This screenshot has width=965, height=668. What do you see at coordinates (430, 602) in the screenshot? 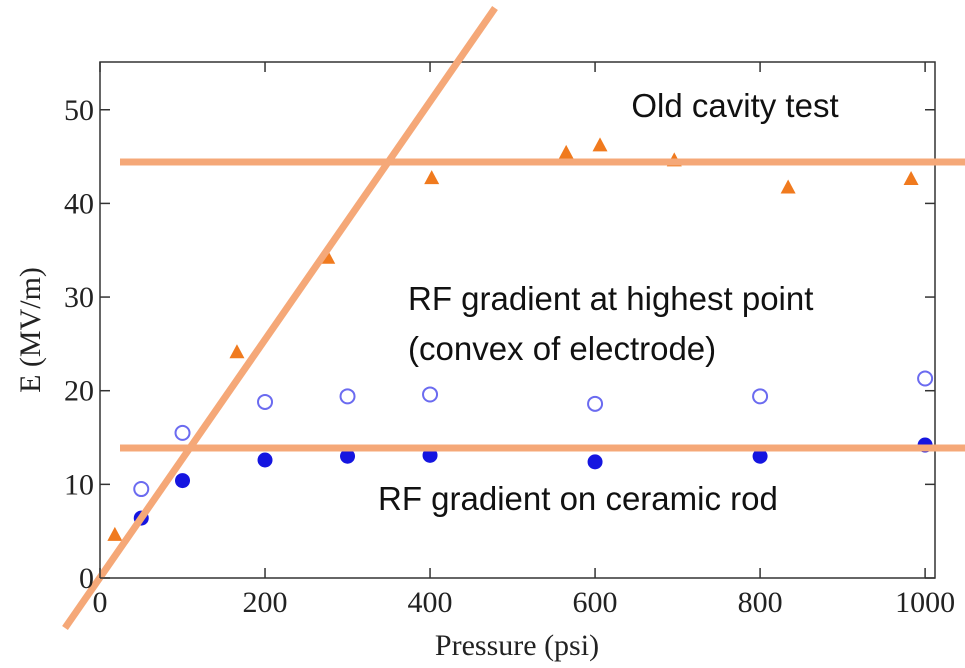
I see `x-tick-label: 400` at bounding box center [430, 602].